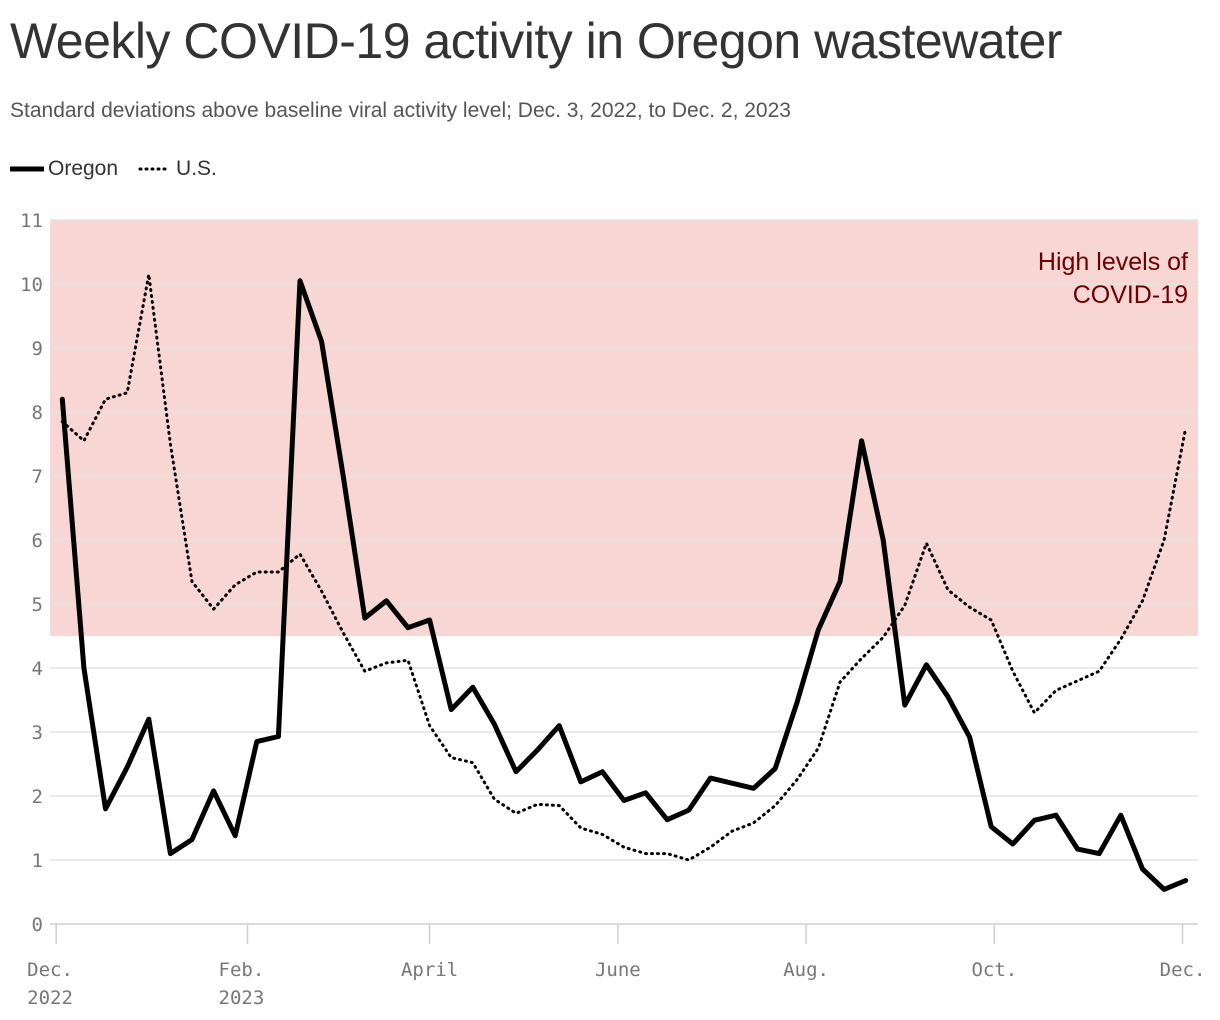 The image size is (1220, 1020). Describe the element at coordinates (37, 605) in the screenshot. I see `y-tick-label-5: 5` at that location.